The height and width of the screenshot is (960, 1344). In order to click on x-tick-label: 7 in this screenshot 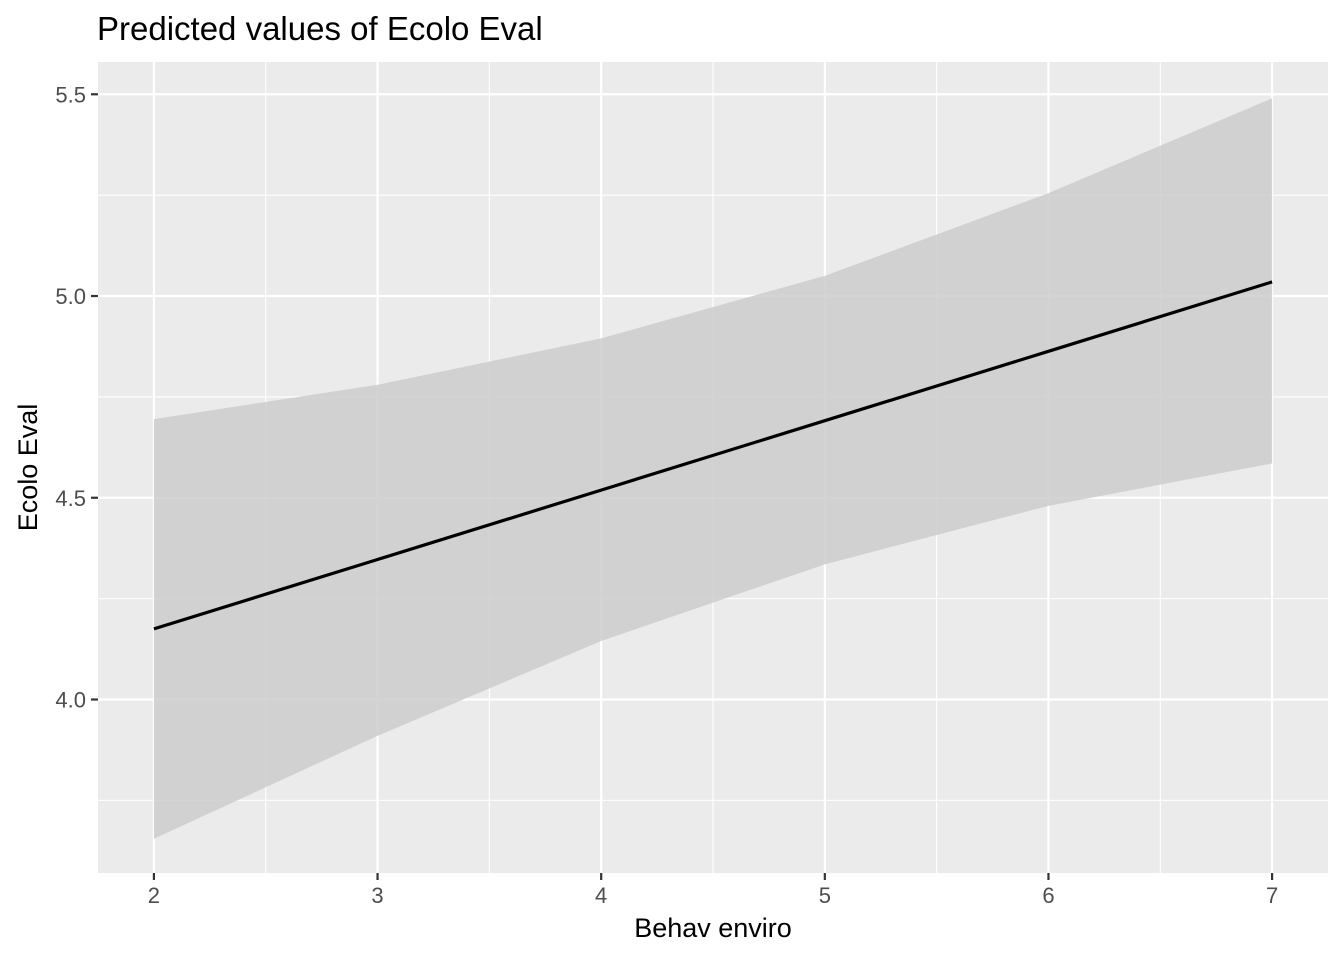, I will do `click(1272, 895)`.